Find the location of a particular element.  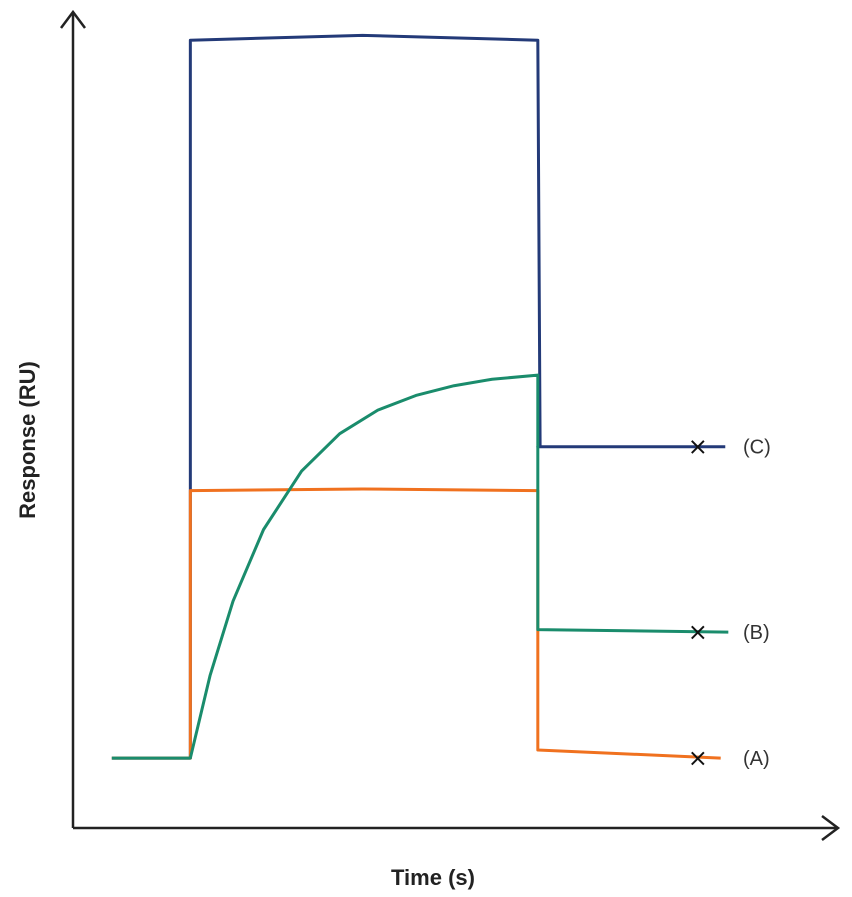

x-axis-arrow-icon is located at coordinates (831, 828).